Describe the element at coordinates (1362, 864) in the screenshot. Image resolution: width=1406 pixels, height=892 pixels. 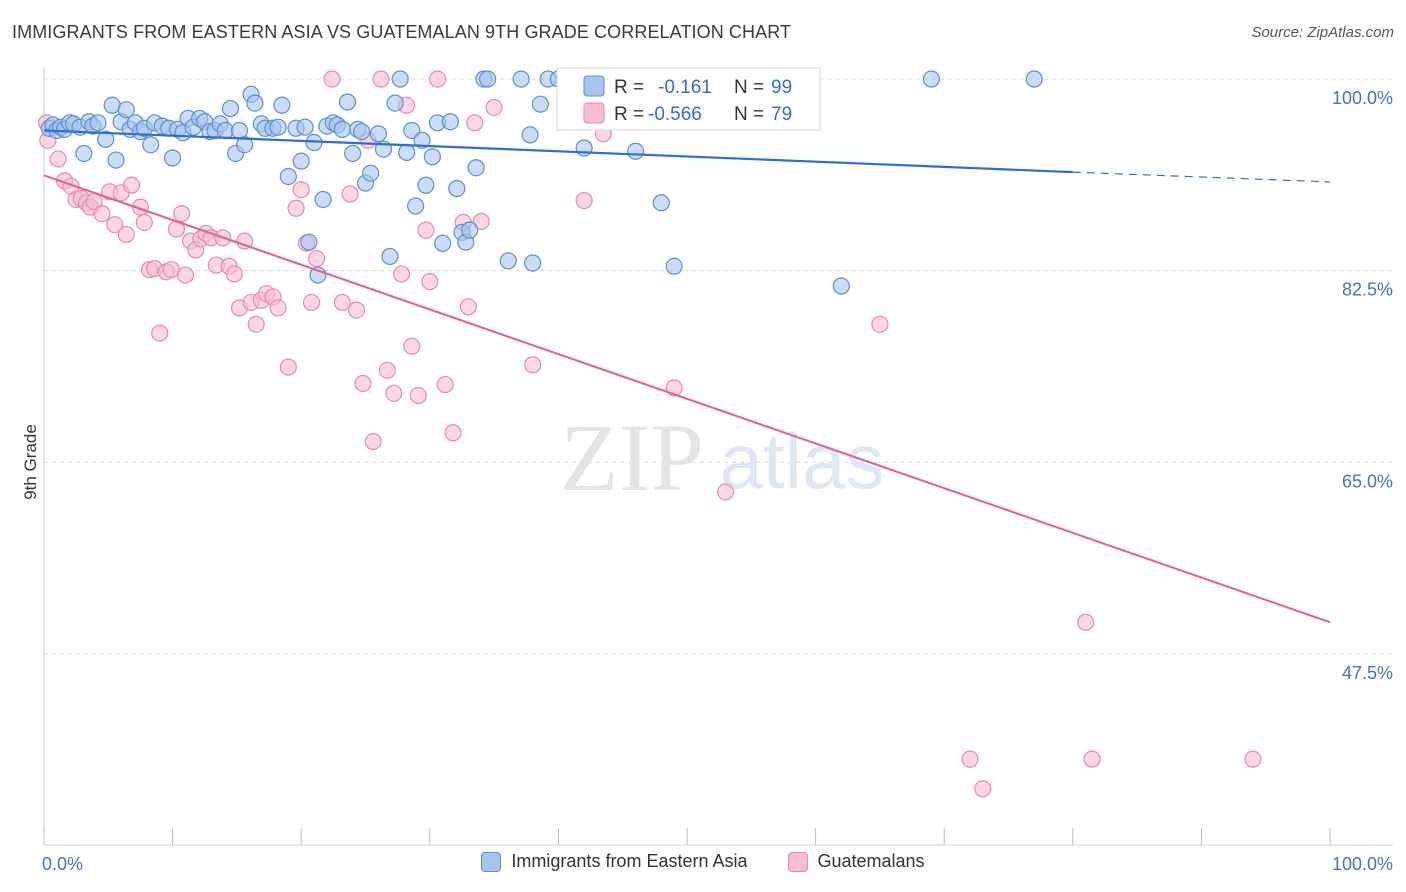
I see `x-tick-label-1: 100.0%` at that location.